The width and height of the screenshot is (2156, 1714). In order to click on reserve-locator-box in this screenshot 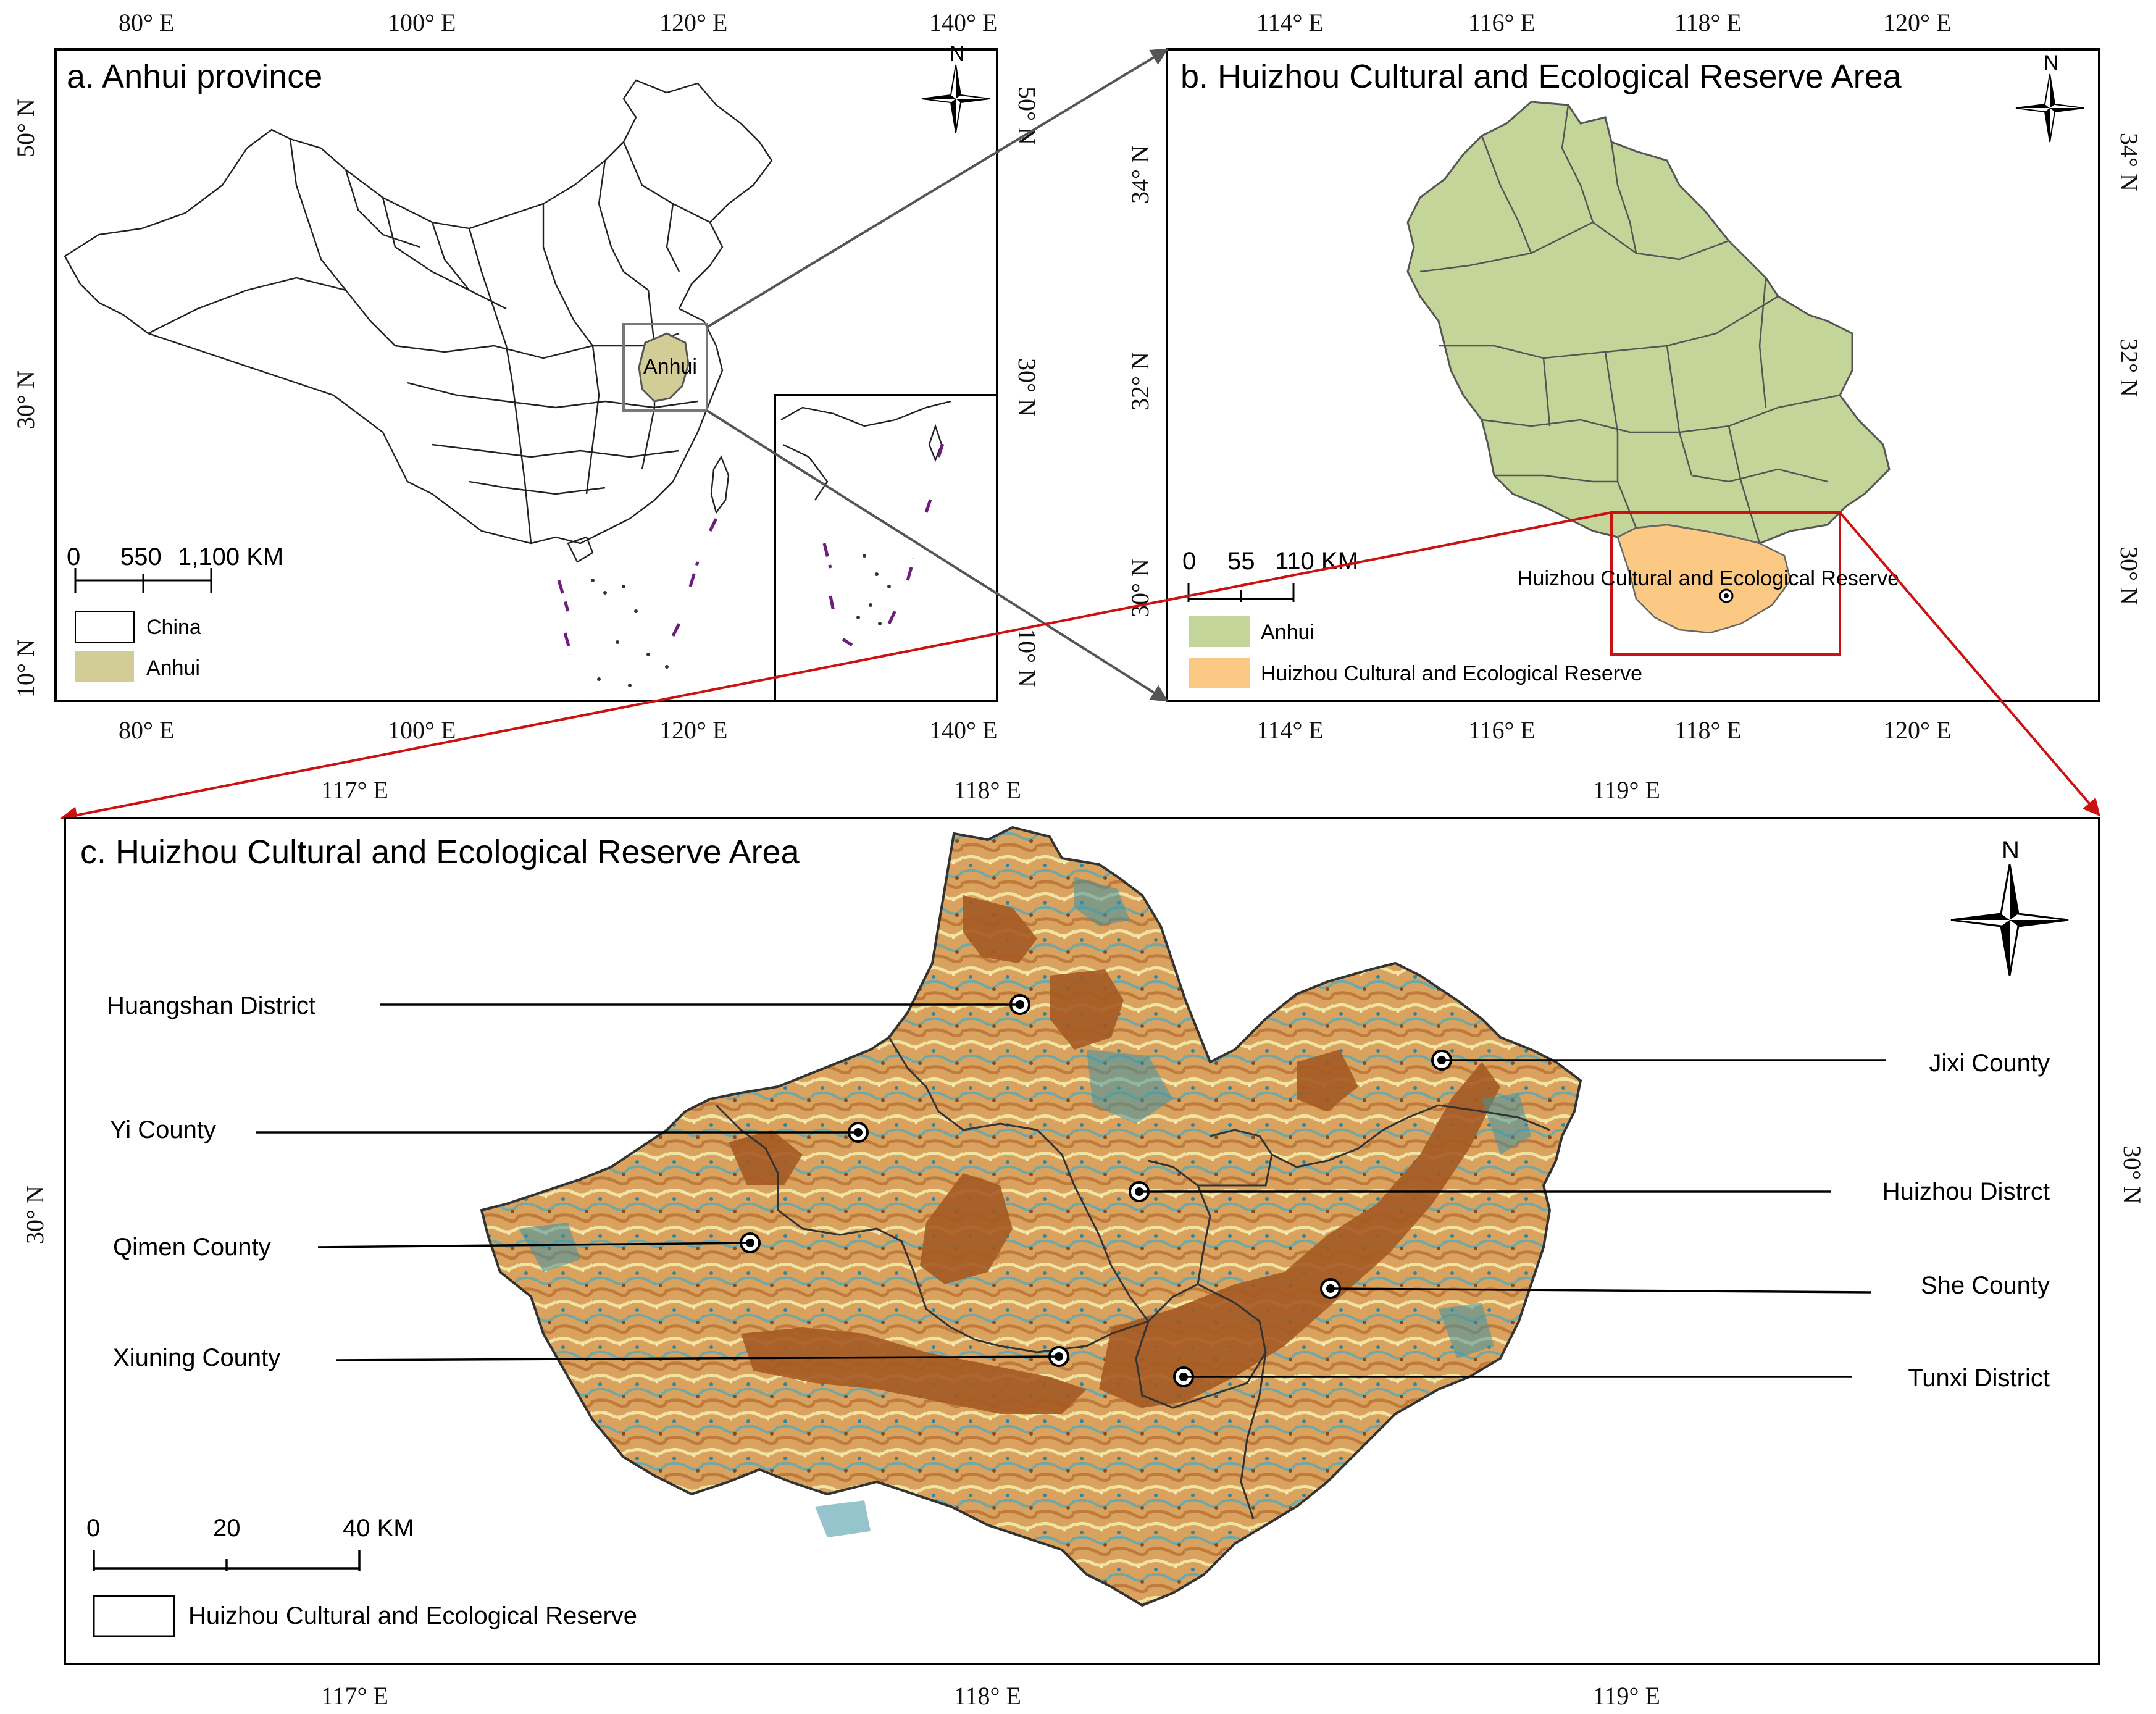, I will do `click(1725, 583)`.